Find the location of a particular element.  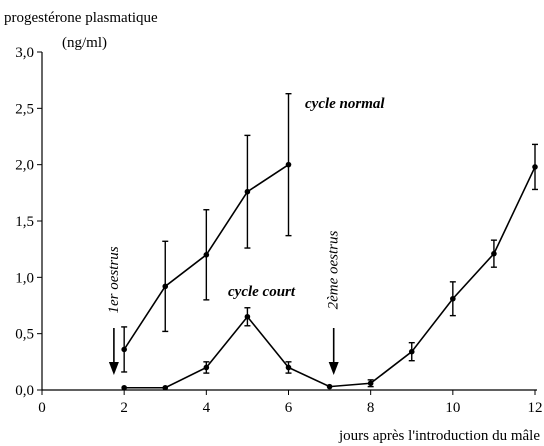

series-label: cycle court is located at coordinates (262, 292).